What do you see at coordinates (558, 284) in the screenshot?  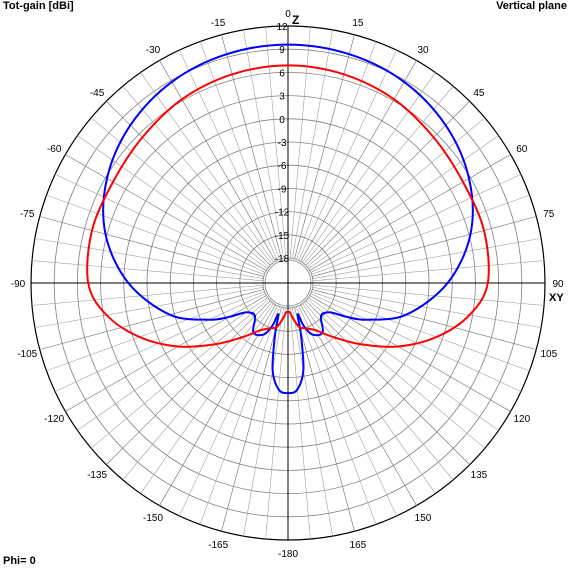 I see `angle-tick-label: 90` at bounding box center [558, 284].